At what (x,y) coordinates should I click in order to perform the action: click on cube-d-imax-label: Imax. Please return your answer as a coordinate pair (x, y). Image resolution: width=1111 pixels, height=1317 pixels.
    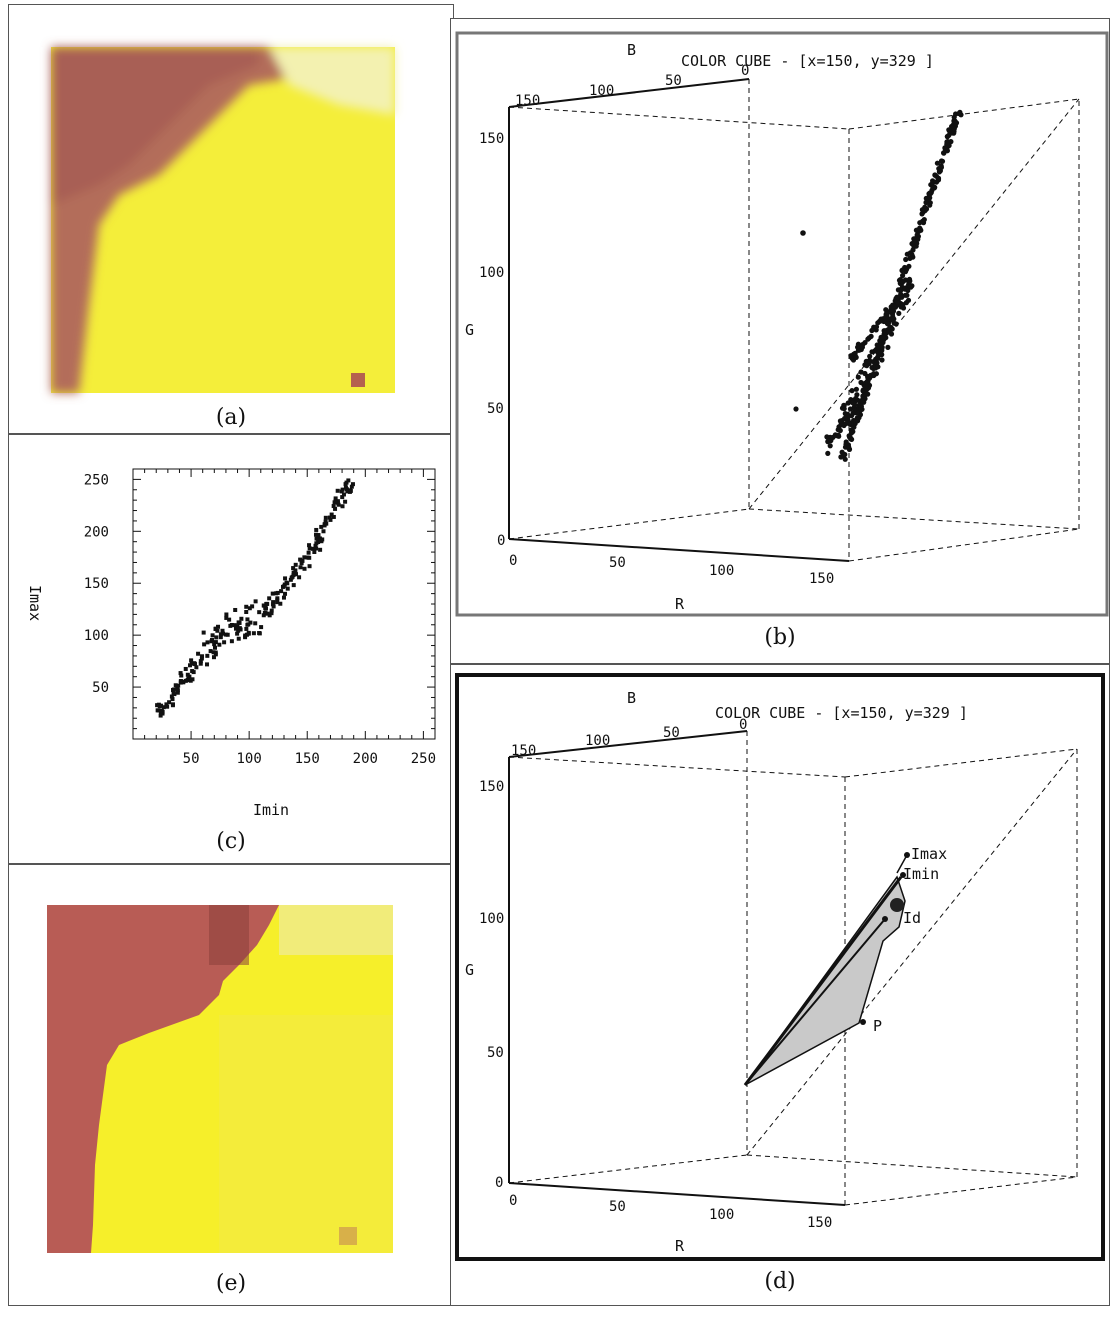
    Looking at the image, I should click on (929, 854).